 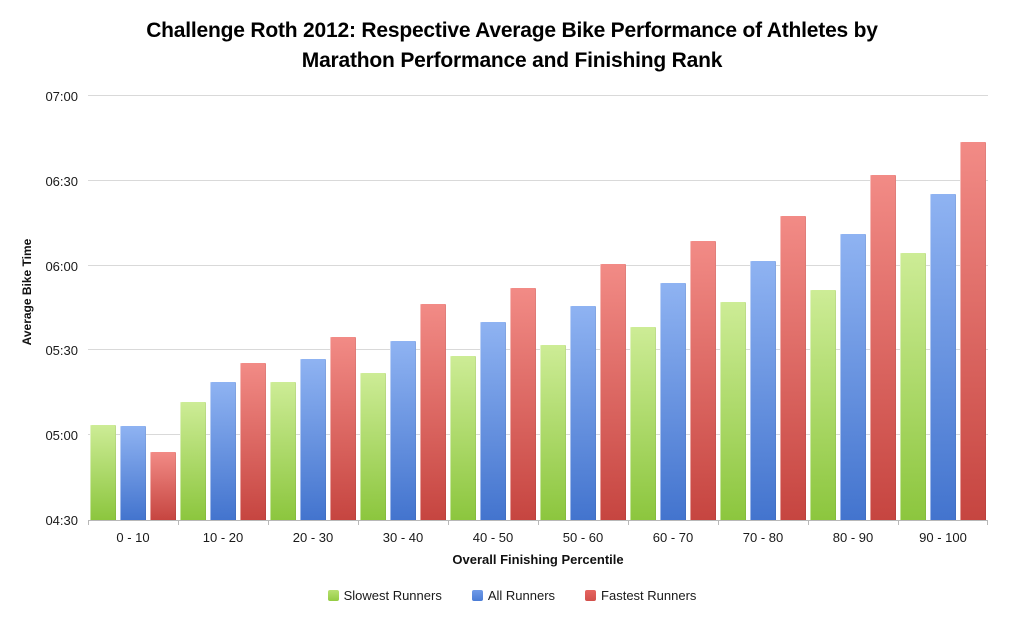 I want to click on x-tick-label-70-80: 70 - 80, so click(x=763, y=537).